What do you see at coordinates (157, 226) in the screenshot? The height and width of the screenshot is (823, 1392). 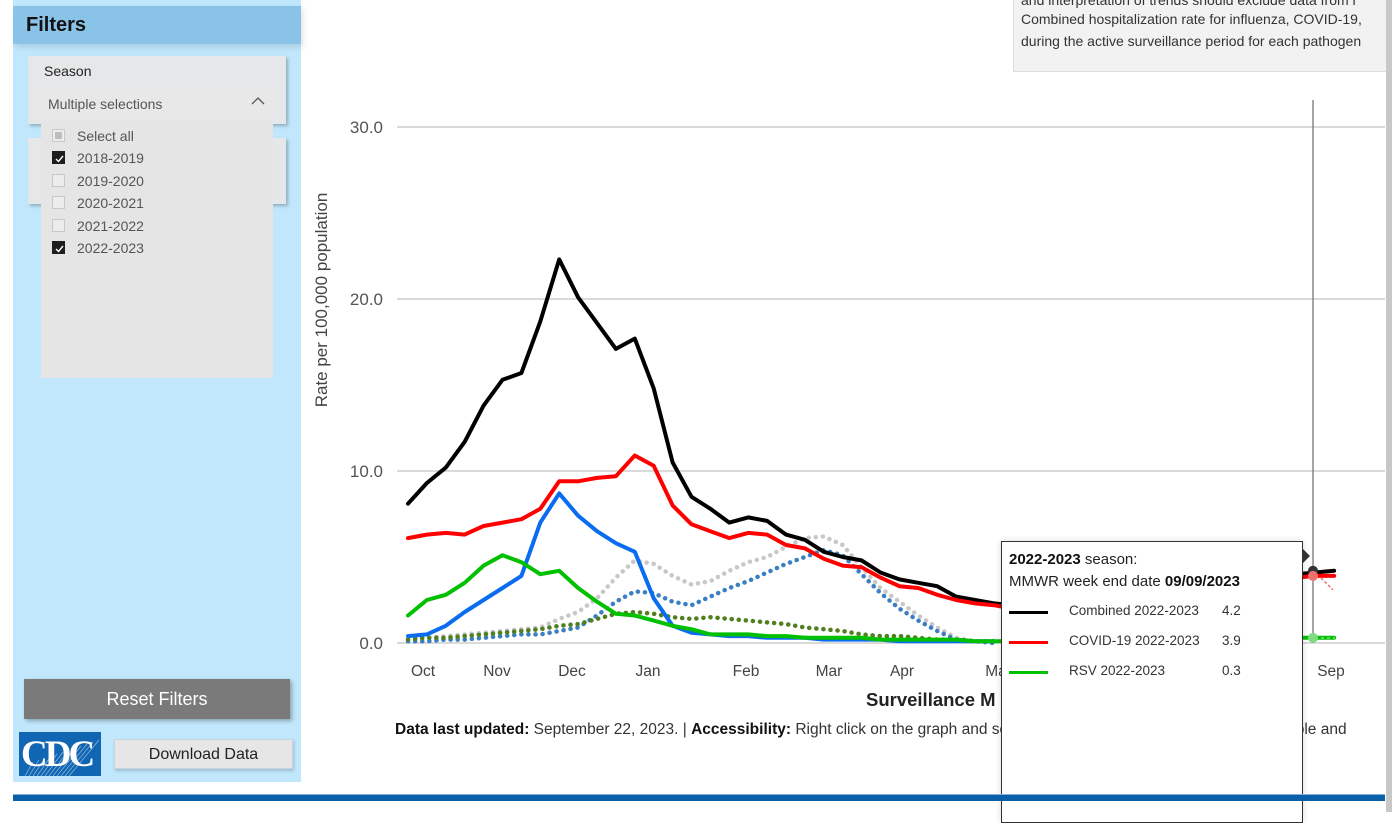 I see `season-option: 2021-2022` at bounding box center [157, 226].